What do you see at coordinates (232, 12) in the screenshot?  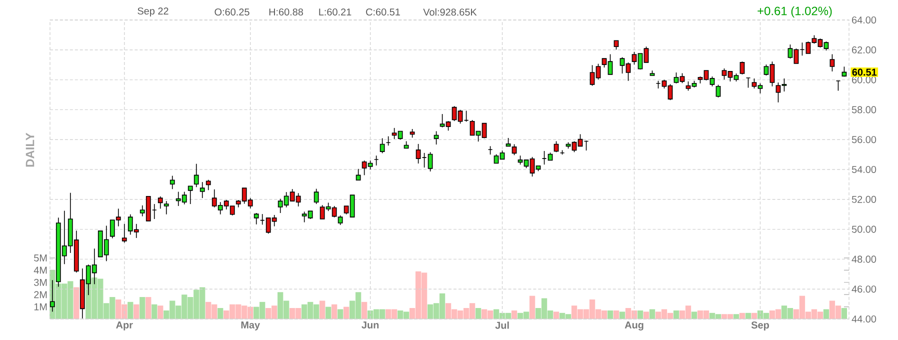 I see `text: O:60.25` at bounding box center [232, 12].